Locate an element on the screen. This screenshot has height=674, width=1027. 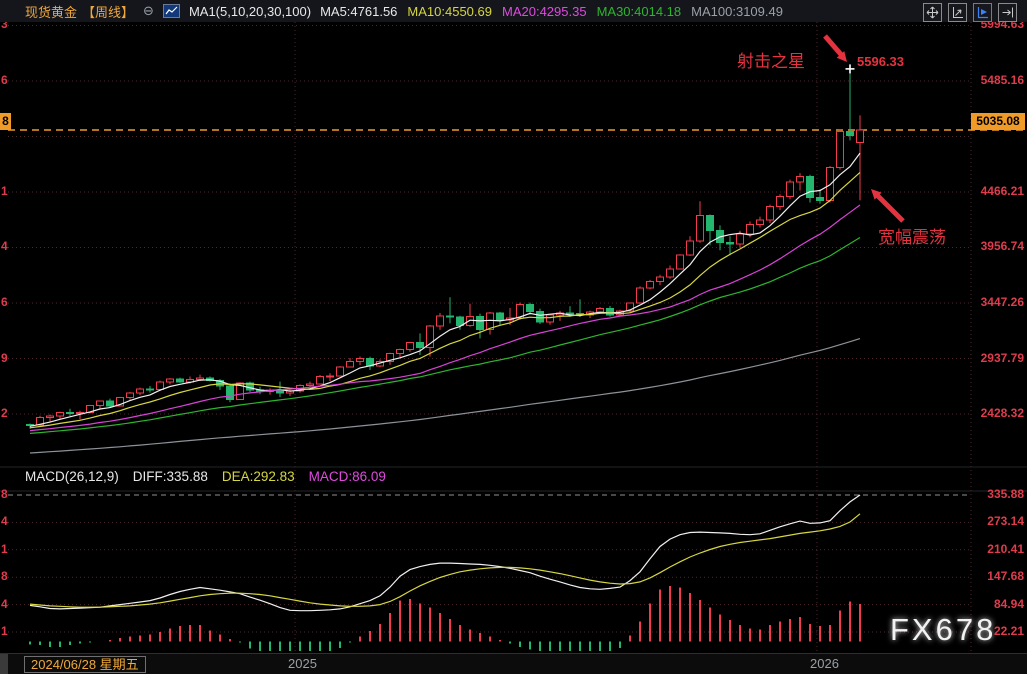
collapse-icon: ⊖ is located at coordinates (148, 10).